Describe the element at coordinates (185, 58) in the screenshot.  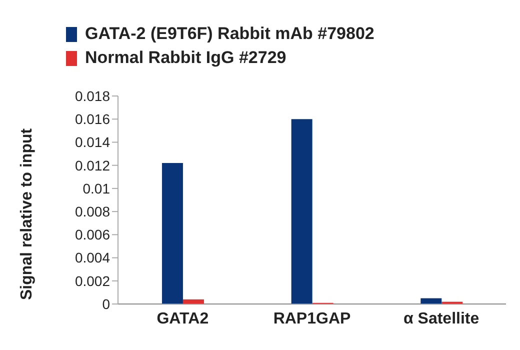
I see `legend-label: Normal Rabbit IgG #2729` at that location.